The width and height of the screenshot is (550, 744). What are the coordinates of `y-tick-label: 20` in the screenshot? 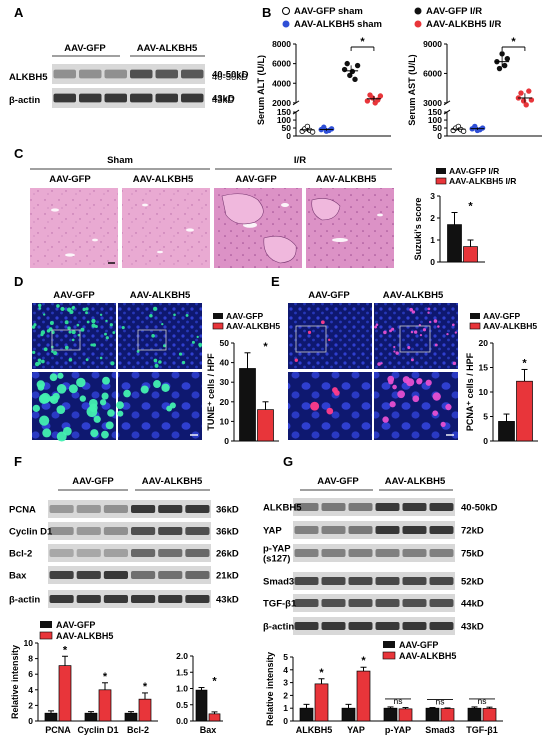 It's located at (225, 402).